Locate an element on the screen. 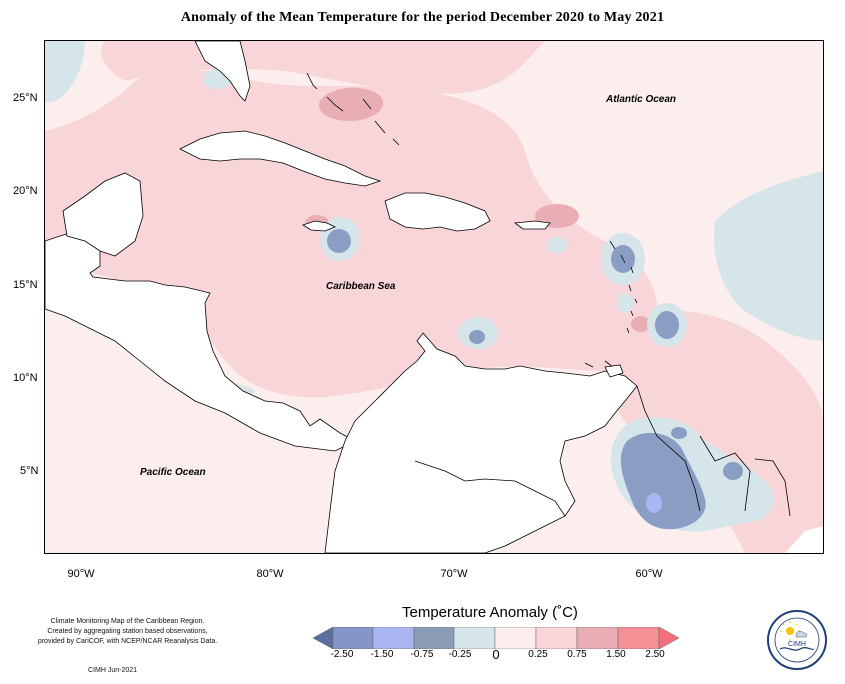 The image size is (845, 684). legend-tick-label: -0.25 is located at coordinates (460, 654).